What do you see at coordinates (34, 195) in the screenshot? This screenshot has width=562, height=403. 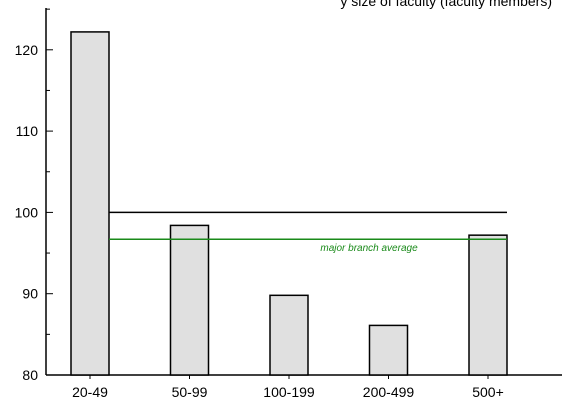 I see `y-axis-ticks: 80 90 100 110 120` at bounding box center [34, 195].